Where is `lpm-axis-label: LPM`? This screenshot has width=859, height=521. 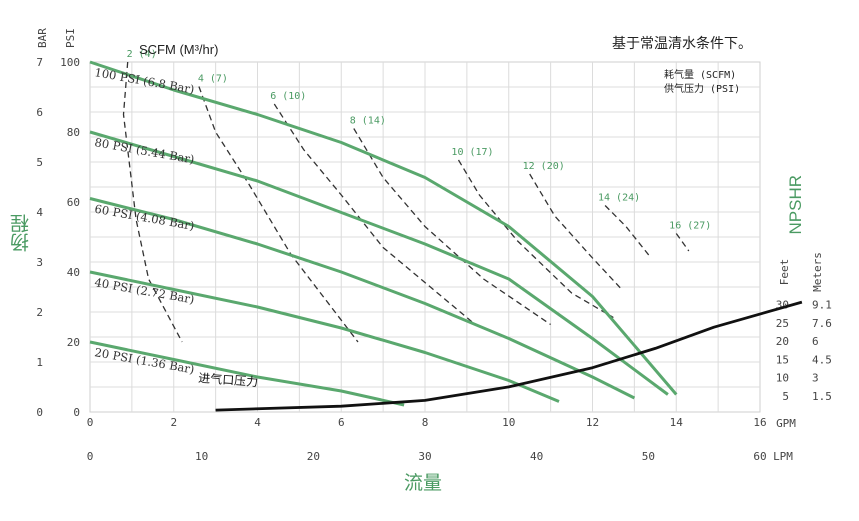 lpm-axis-label: LPM is located at coordinates (783, 456).